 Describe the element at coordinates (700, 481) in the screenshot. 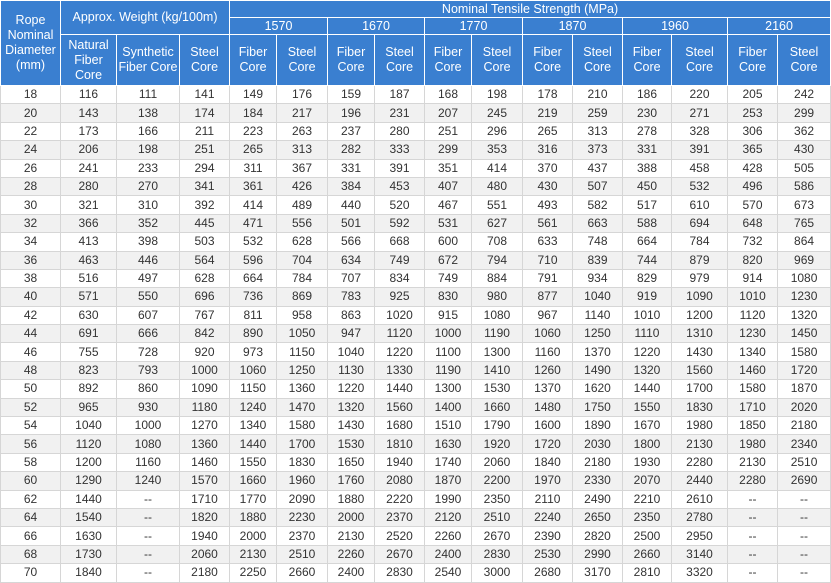

I see `value-cell: 2440` at that location.